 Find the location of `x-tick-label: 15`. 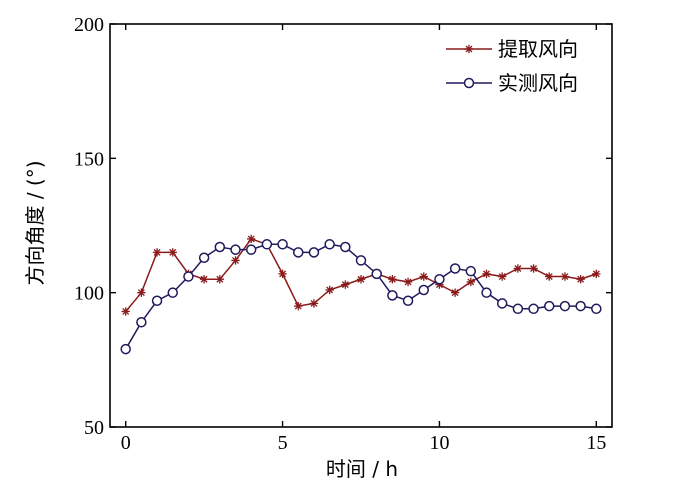

x-tick-label: 15 is located at coordinates (596, 443).